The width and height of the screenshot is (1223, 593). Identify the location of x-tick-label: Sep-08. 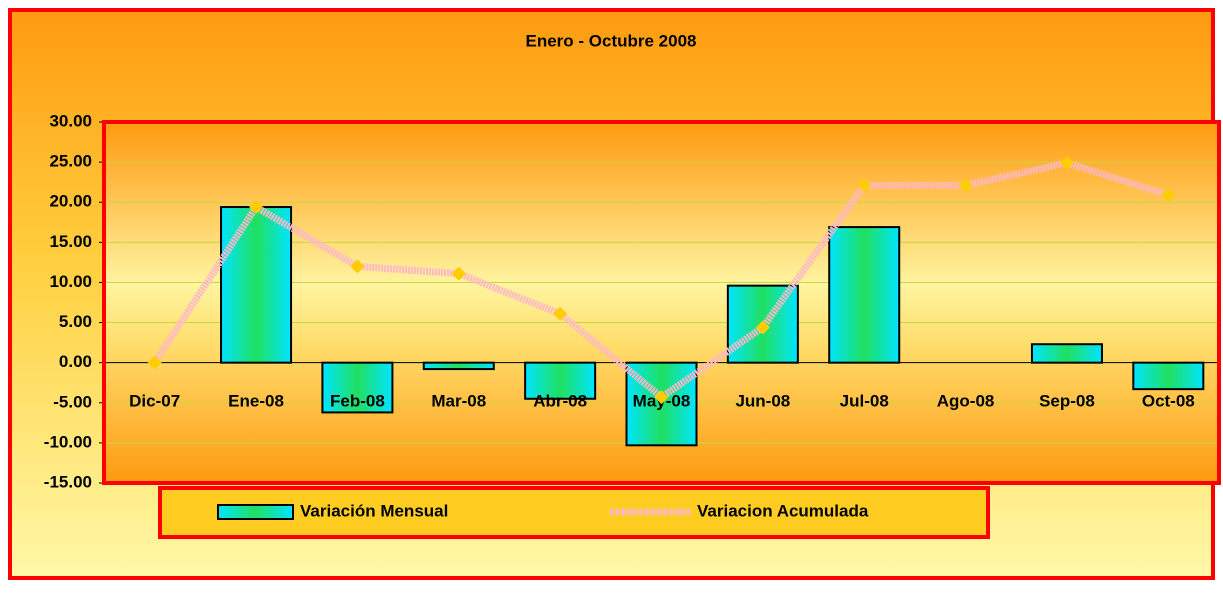
(1067, 400).